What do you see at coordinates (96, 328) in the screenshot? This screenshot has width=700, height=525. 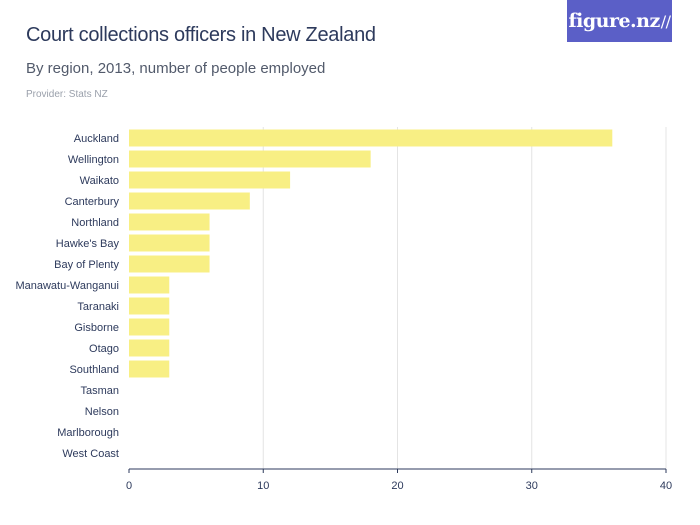 I see `category-label: Gisborne` at bounding box center [96, 328].